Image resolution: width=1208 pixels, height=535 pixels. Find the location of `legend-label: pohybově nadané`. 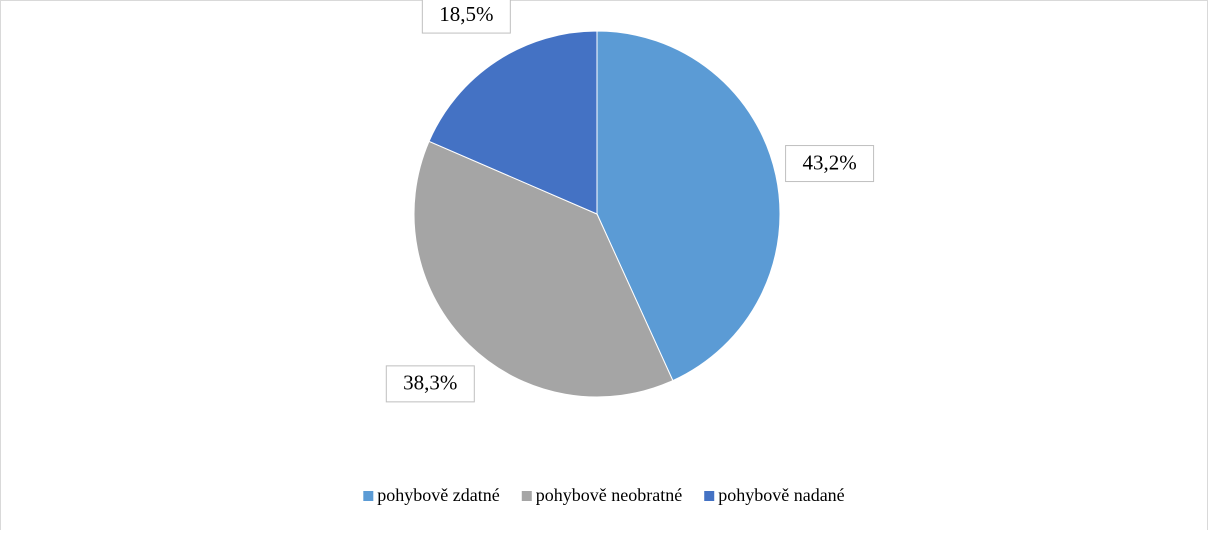

legend-label: pohybově nadané is located at coordinates (781, 495).